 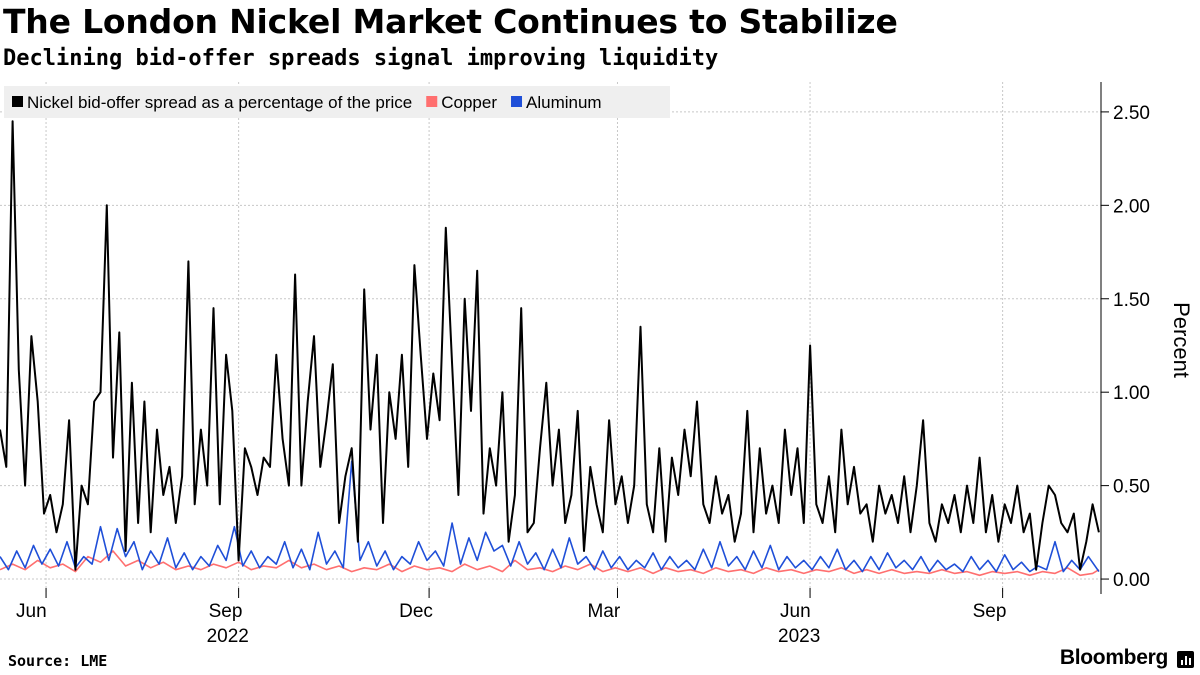 I want to click on y-tick-label: 1.50, so click(x=1131, y=300).